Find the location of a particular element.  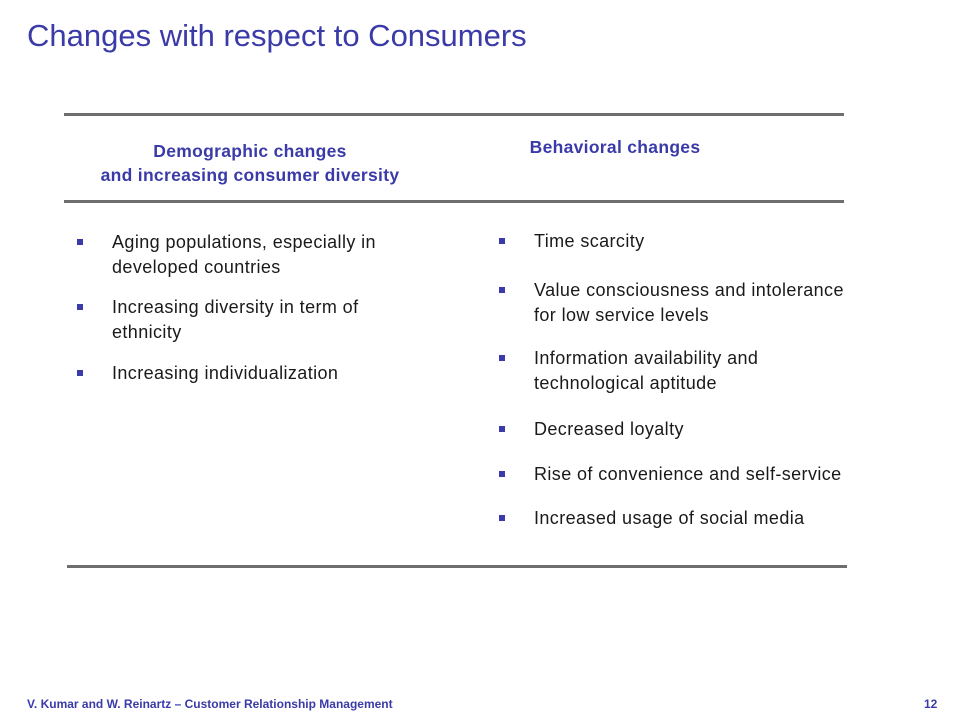

bottom-divider is located at coordinates (457, 566).